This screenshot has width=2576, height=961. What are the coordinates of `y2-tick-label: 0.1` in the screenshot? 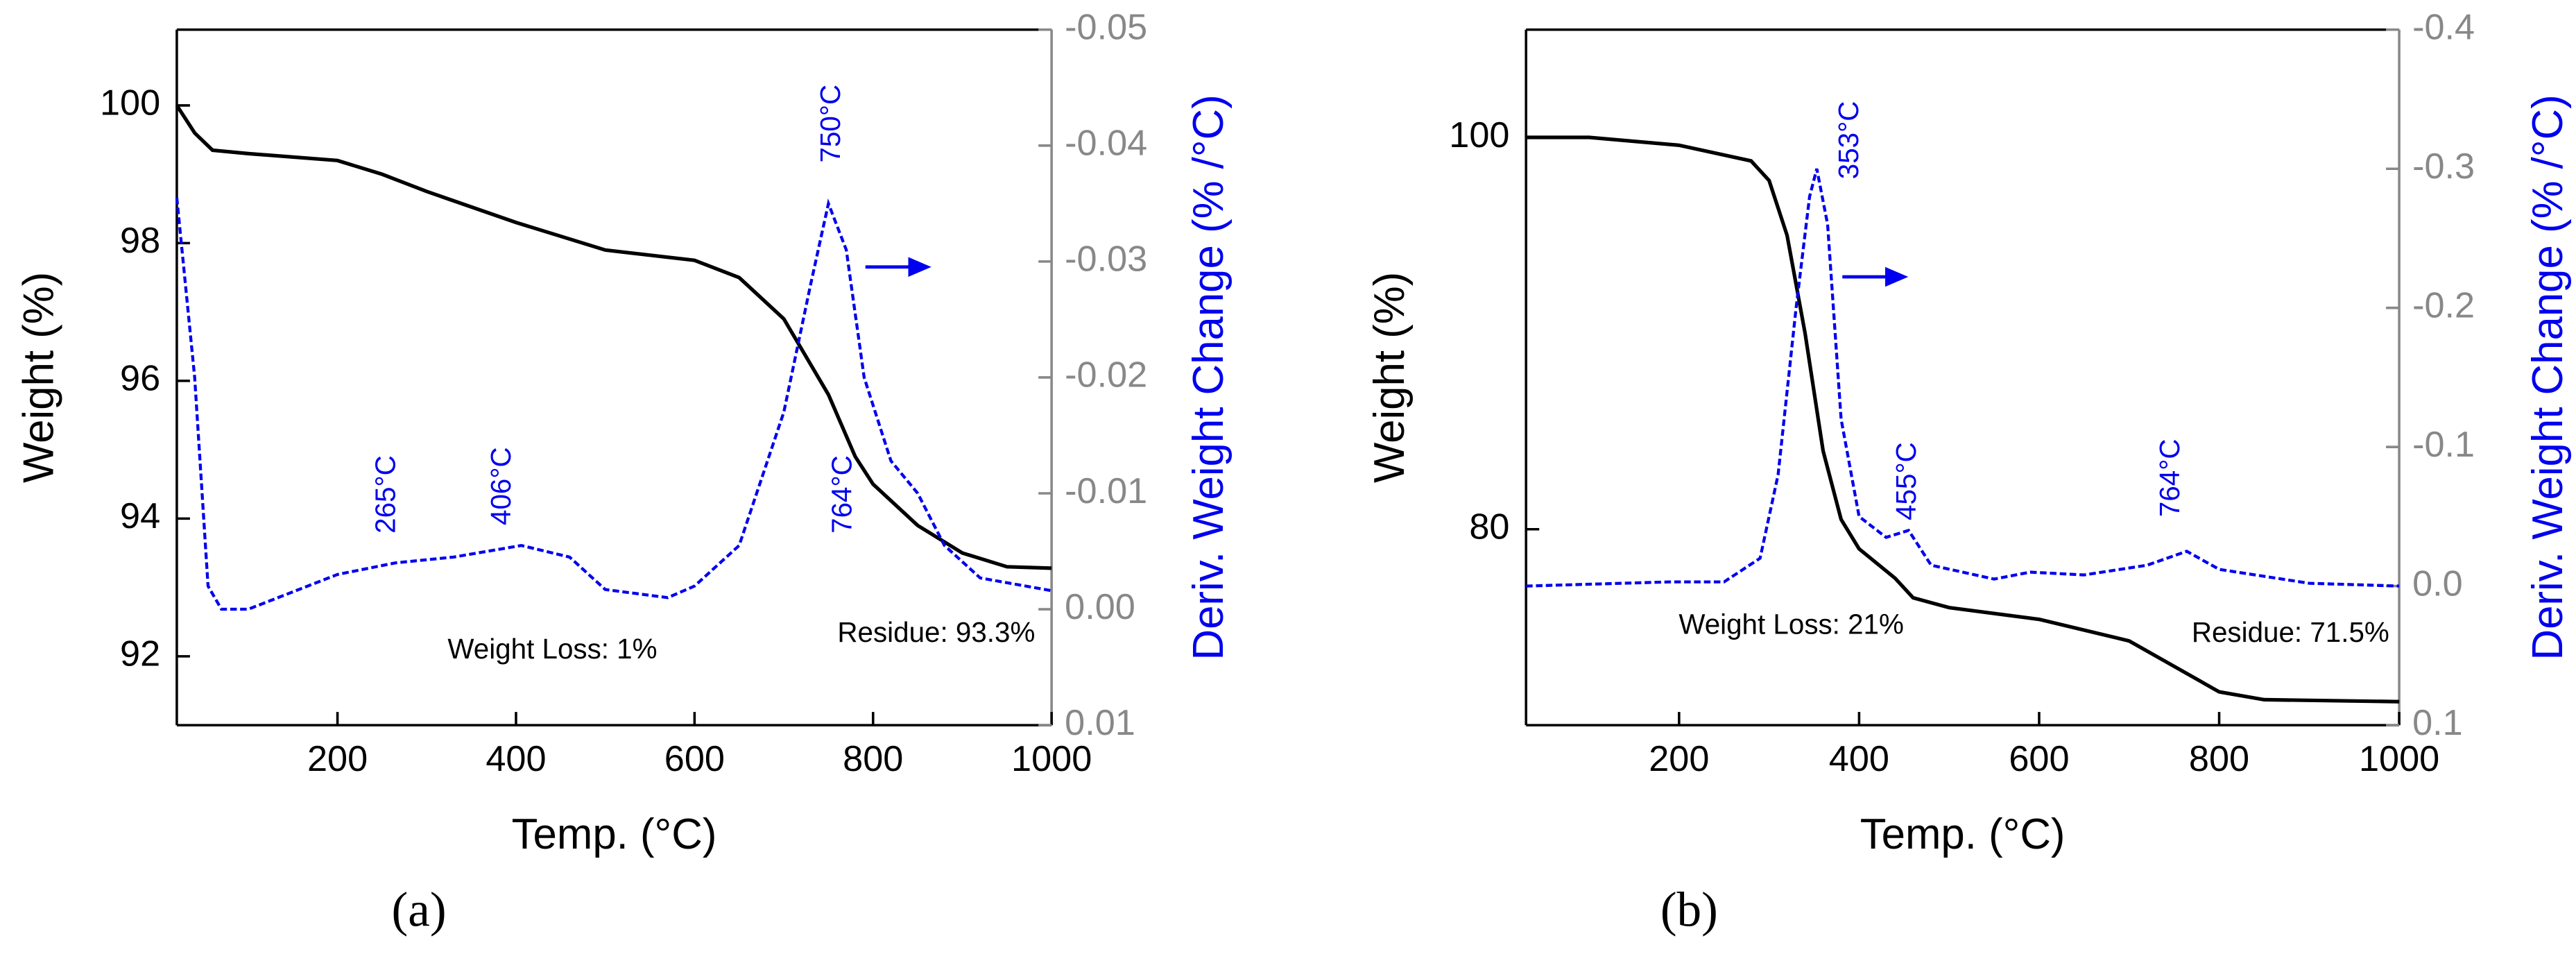 It's located at (2437, 723).